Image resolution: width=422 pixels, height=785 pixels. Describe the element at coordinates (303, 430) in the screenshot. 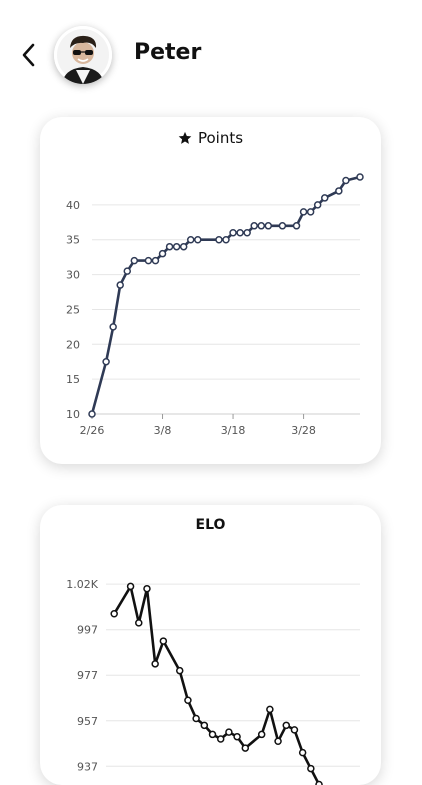

I see `points-x-tick-label: 3/28` at that location.